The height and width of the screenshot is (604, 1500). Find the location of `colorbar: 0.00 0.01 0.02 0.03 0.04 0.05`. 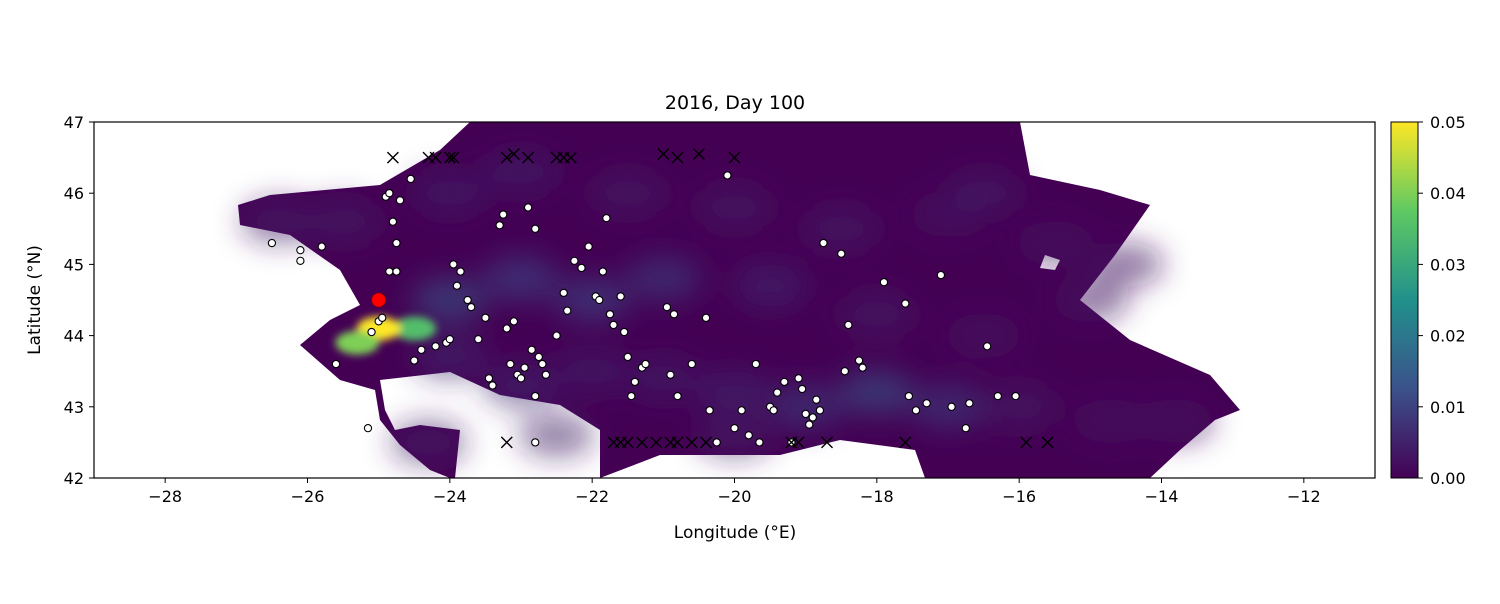

colorbar: 0.00 0.01 0.02 0.03 0.04 0.05 is located at coordinates (1428, 300).